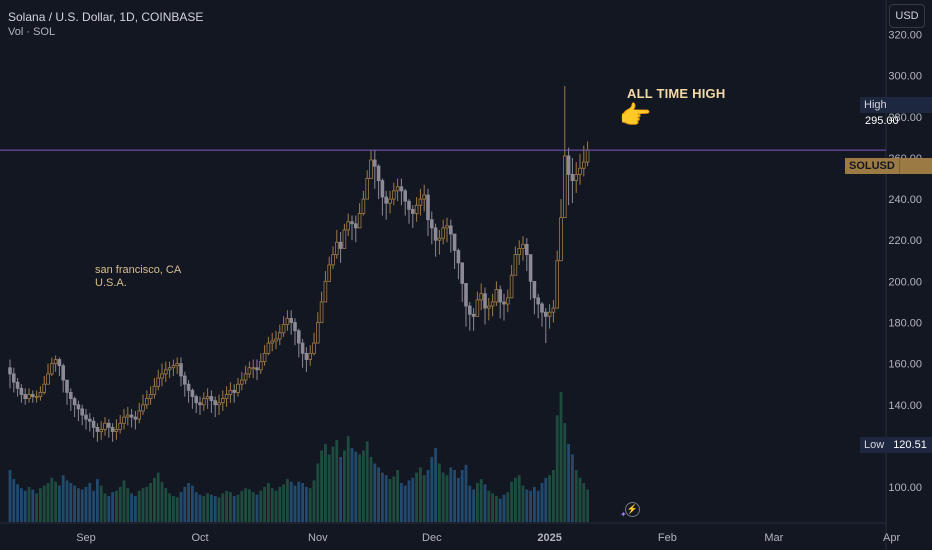 This screenshot has height=550, width=932. What do you see at coordinates (667, 538) in the screenshot?
I see `x-tick-label: Feb` at bounding box center [667, 538].